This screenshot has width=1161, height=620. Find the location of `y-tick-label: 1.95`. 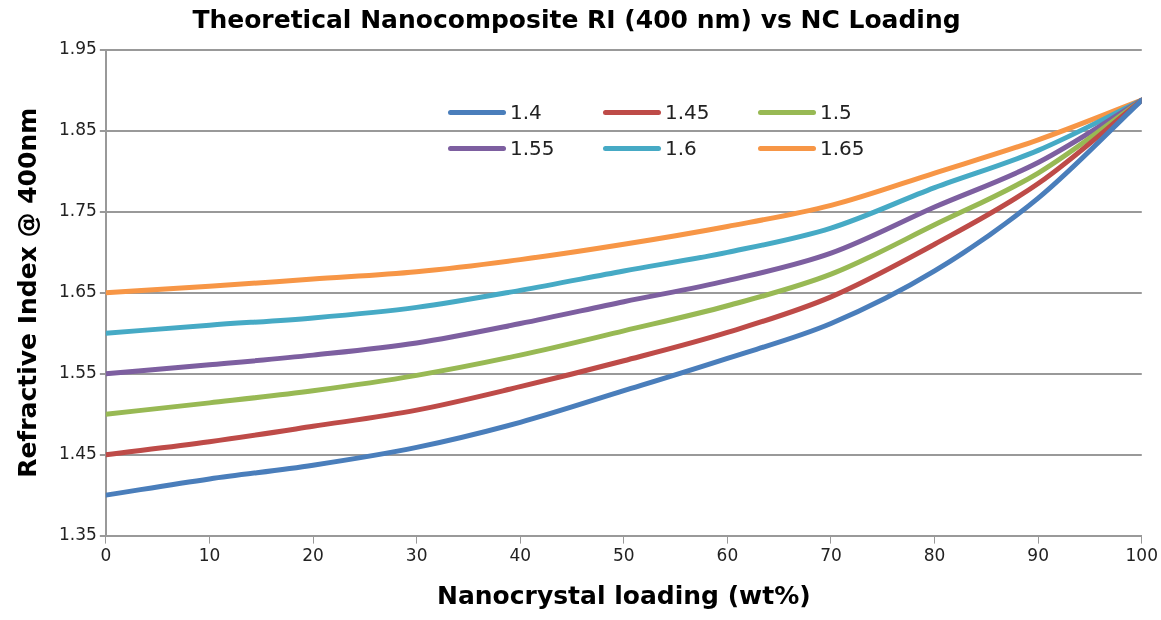

y-tick-label: 1.95 is located at coordinates (77, 48).